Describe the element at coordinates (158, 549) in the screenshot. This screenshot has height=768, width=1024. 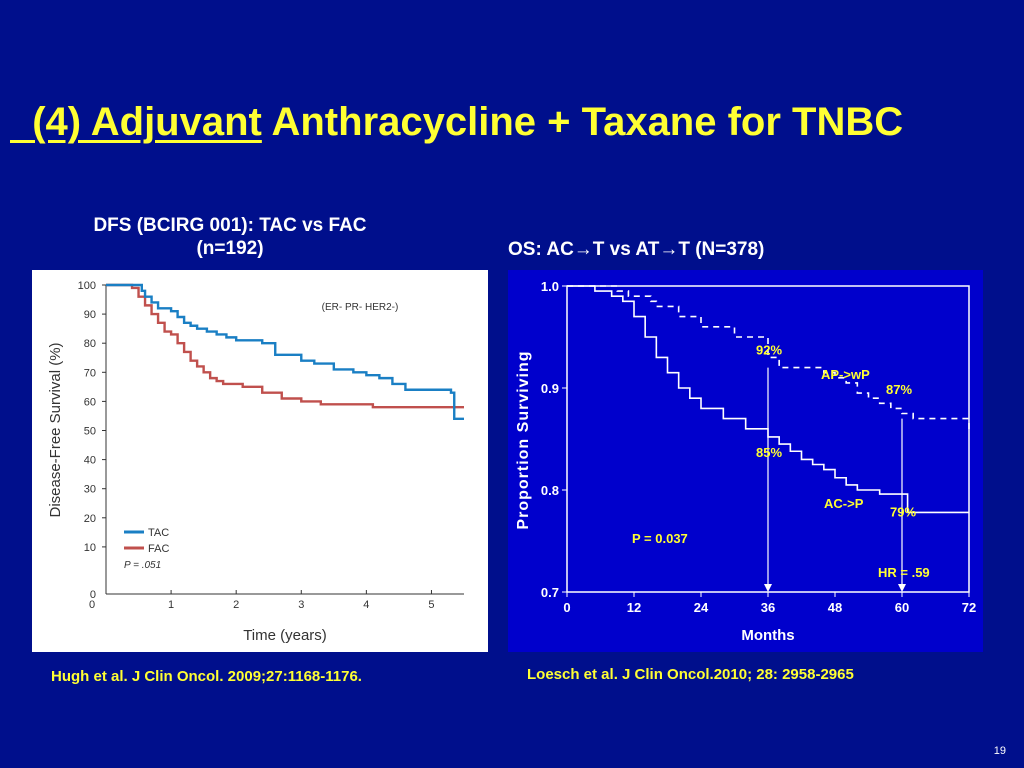
I see `dfs-legend-label: FAC` at that location.